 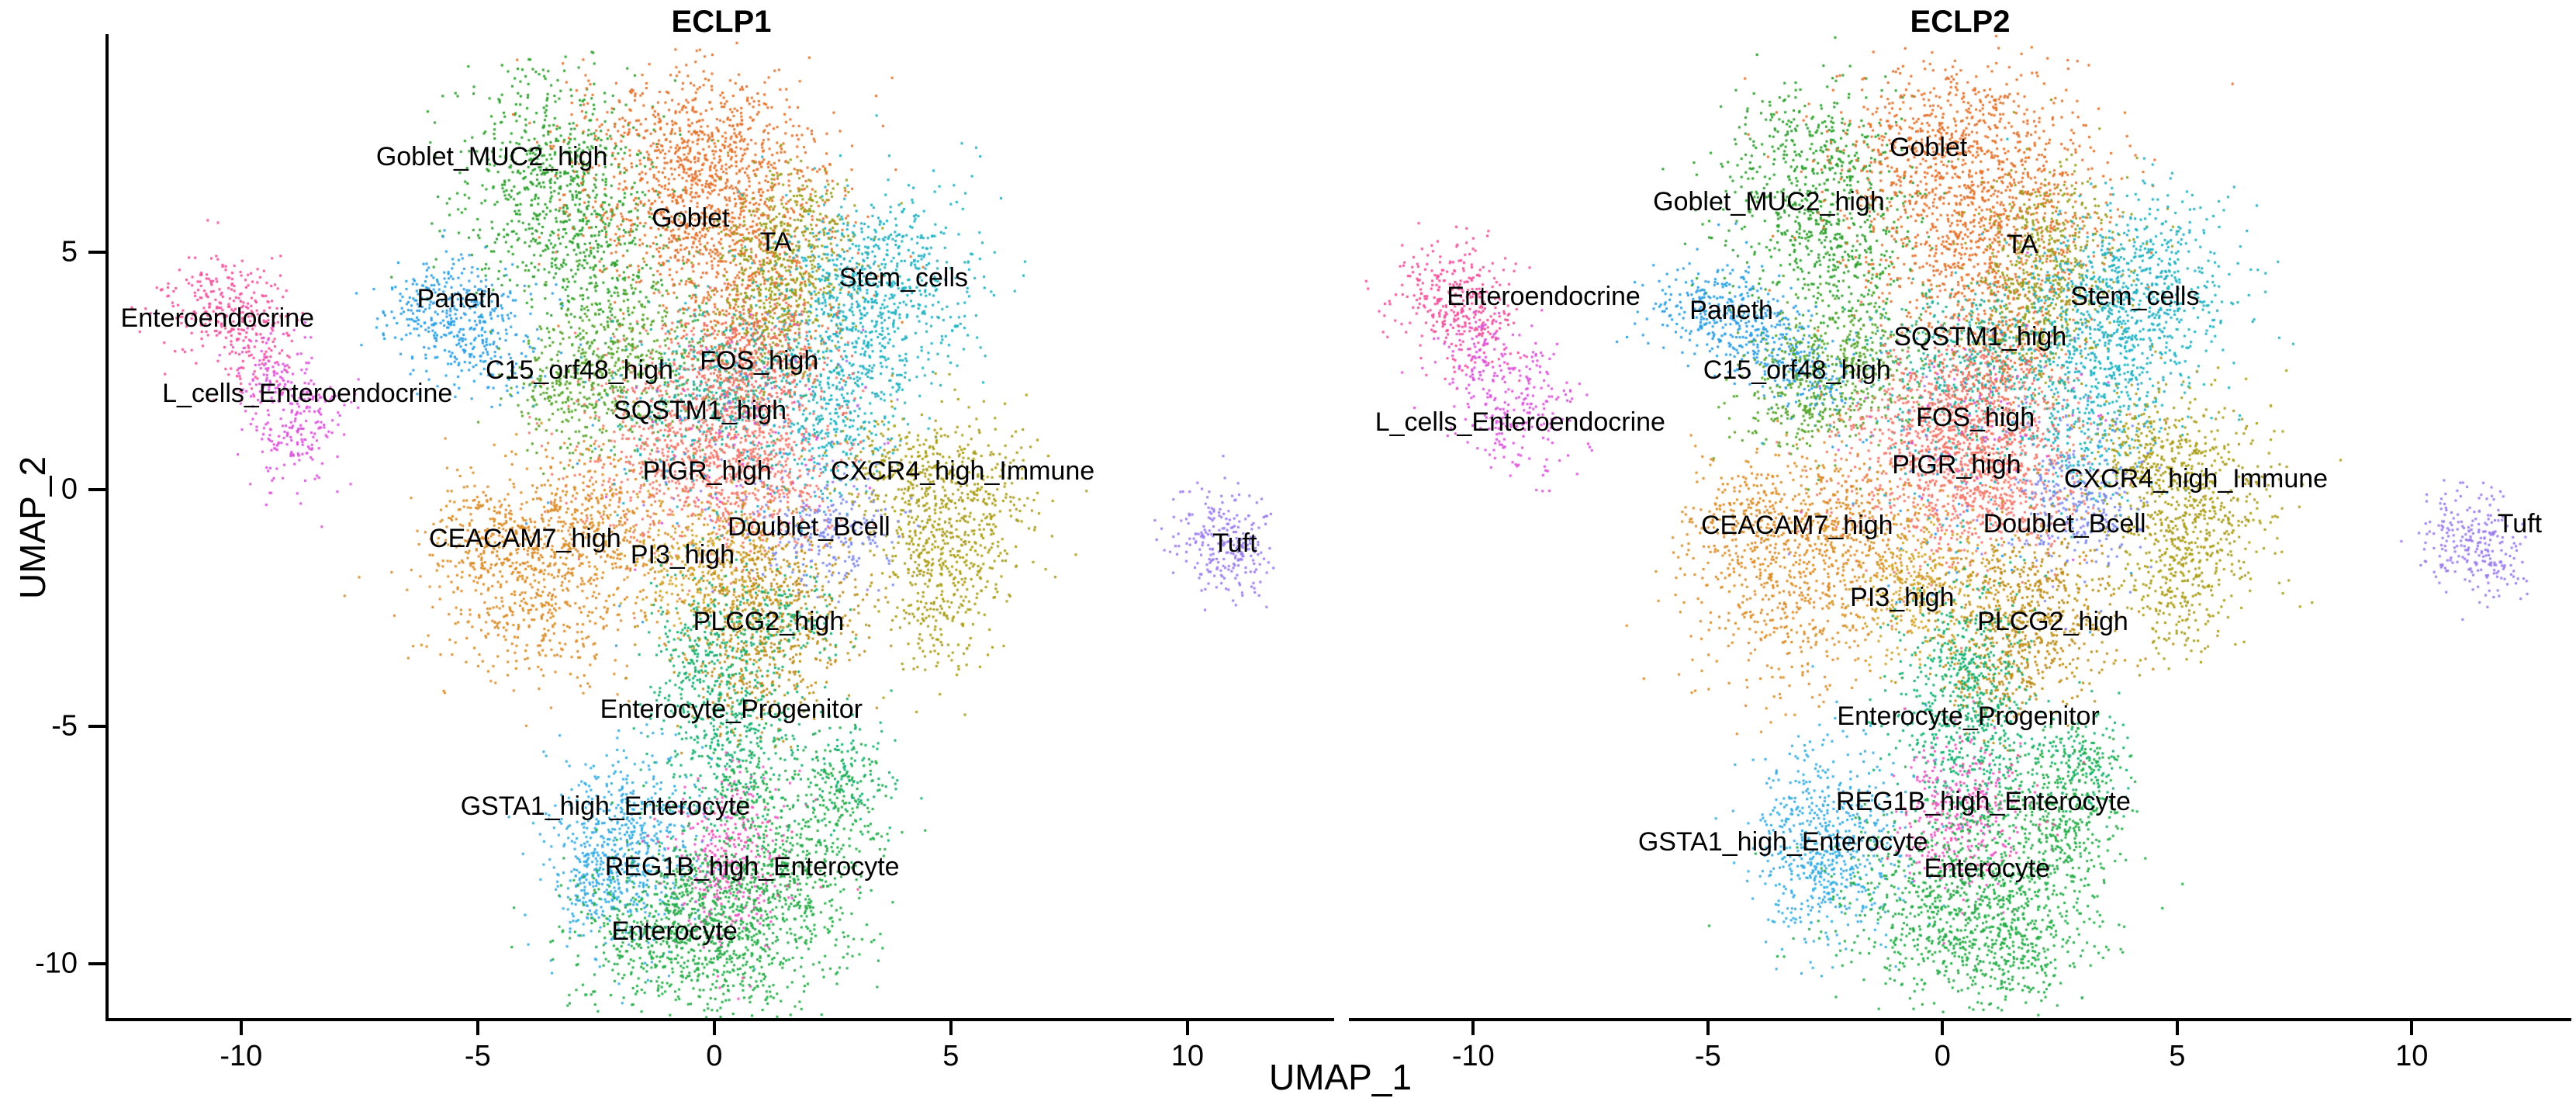 I want to click on x-axis-line-eclp1, so click(x=719, y=1019).